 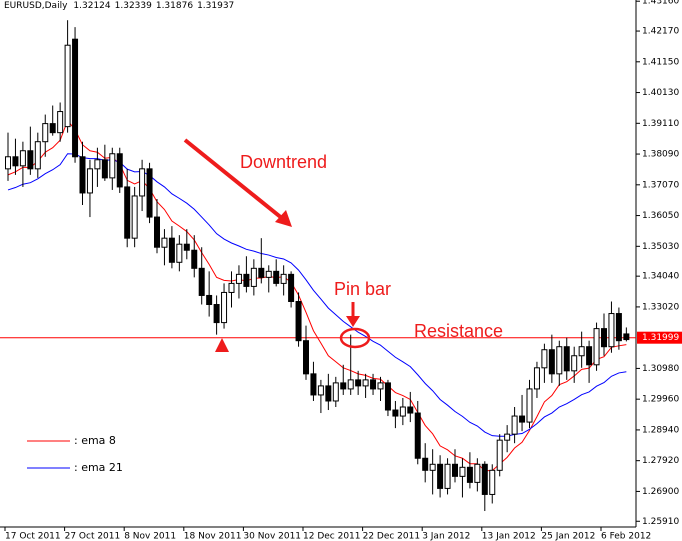 I want to click on downtrend-arrow, so click(x=234, y=179).